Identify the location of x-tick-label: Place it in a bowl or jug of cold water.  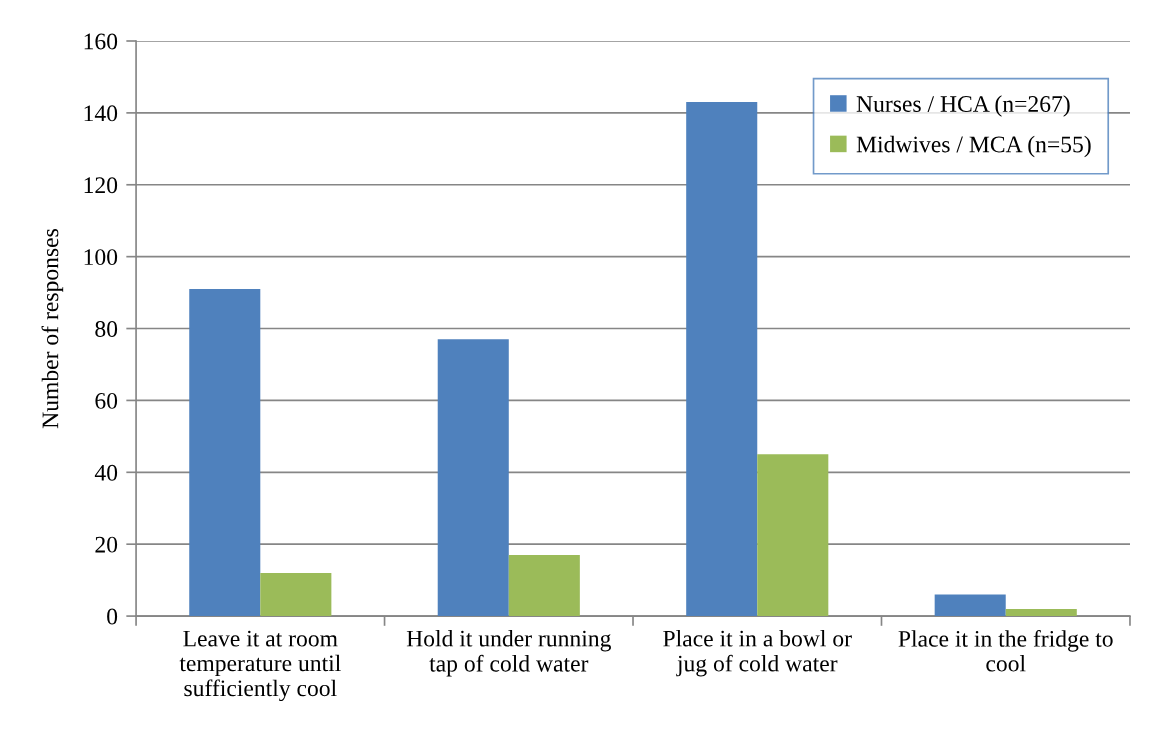
(757, 653).